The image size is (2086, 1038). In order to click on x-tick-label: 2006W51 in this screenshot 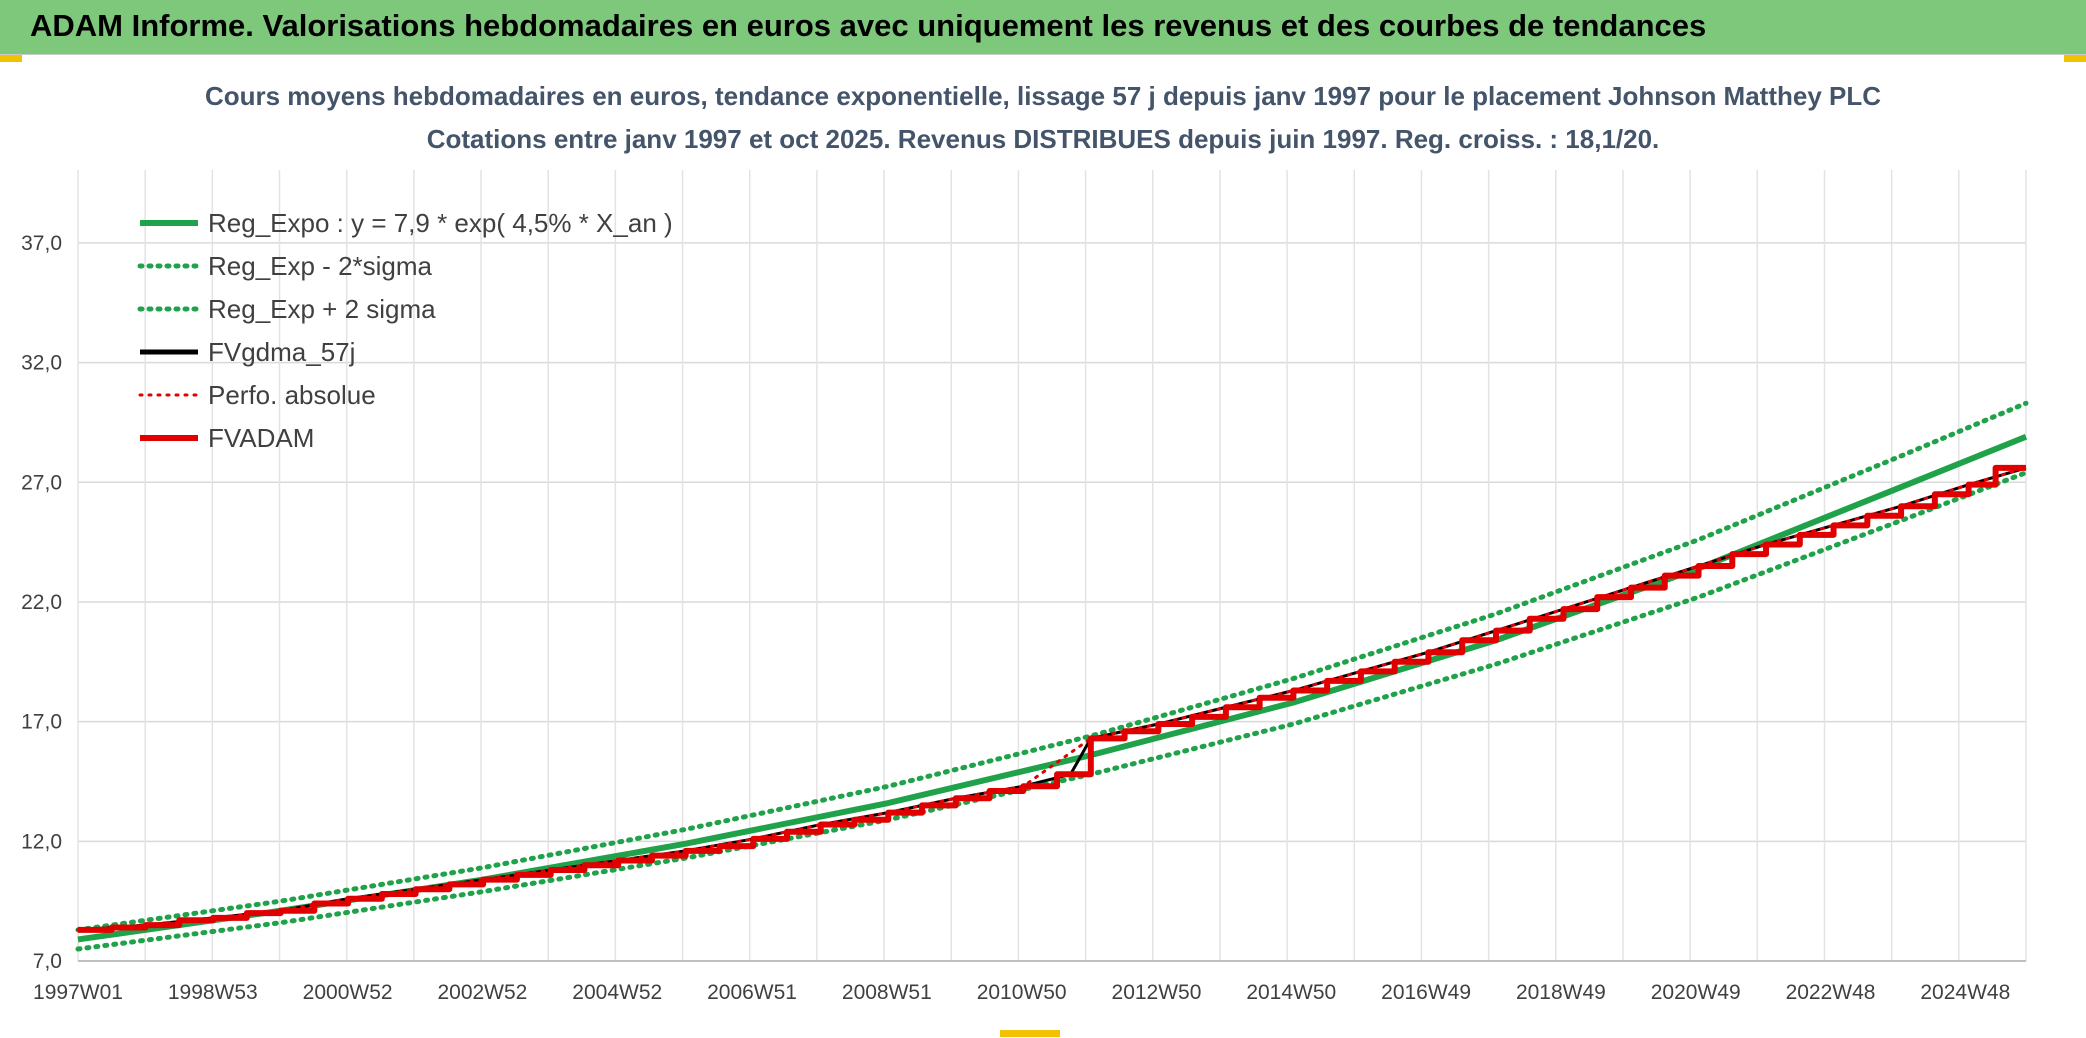, I will do `click(752, 992)`.